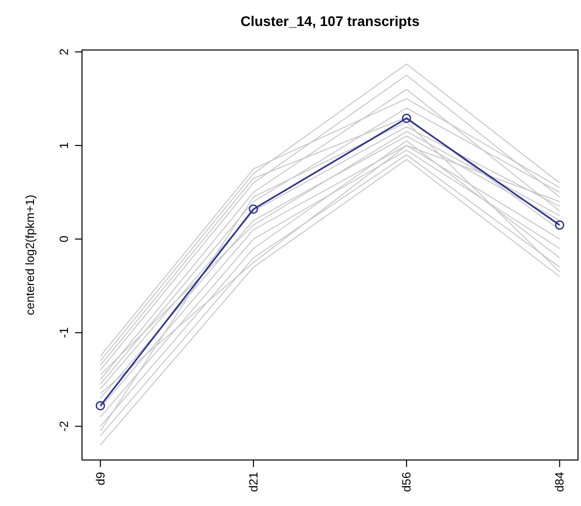 The height and width of the screenshot is (506, 581). Describe the element at coordinates (100, 479) in the screenshot. I see `x-tick-label: d9` at that location.